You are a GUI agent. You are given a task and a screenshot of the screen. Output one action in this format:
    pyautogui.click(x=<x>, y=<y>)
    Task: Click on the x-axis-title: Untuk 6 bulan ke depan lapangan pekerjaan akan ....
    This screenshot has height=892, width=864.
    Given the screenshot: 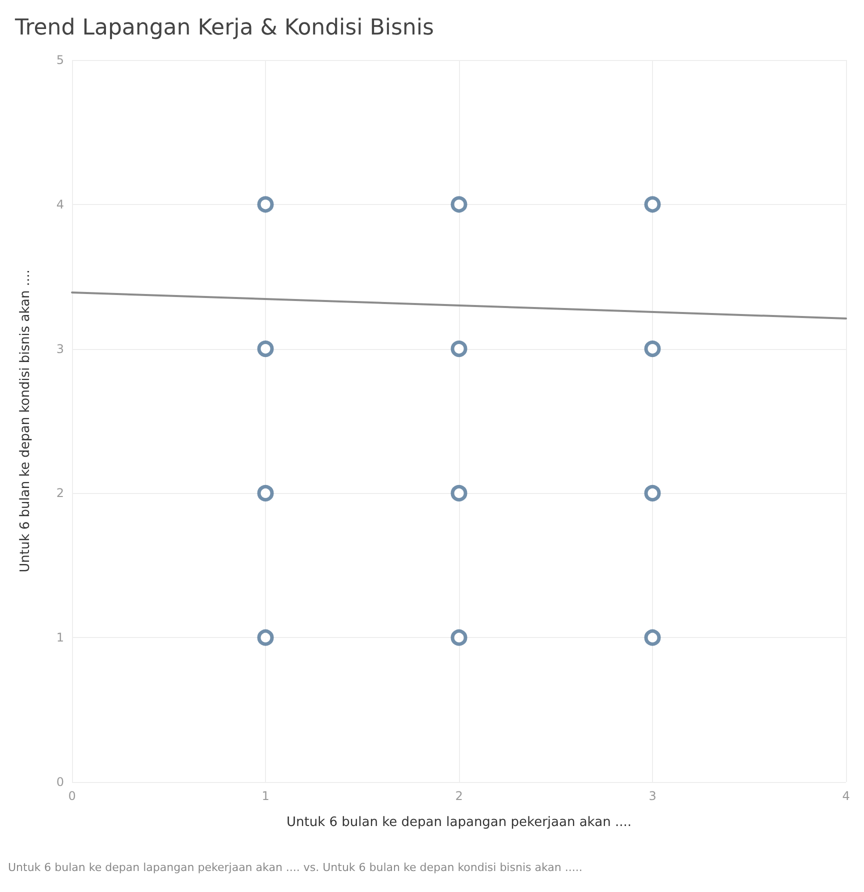 What is the action you would take?
    pyautogui.click(x=459, y=822)
    